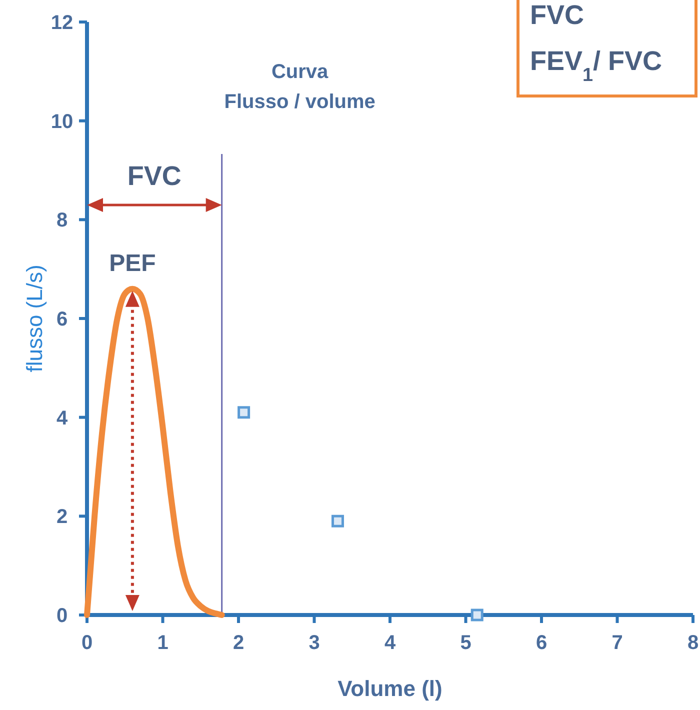 This screenshot has width=700, height=710. I want to click on annotation: FVC, so click(154, 176).